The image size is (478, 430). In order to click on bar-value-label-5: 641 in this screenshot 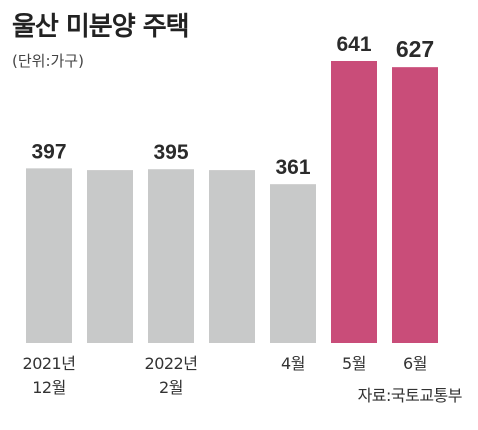, I will do `click(353, 44)`.